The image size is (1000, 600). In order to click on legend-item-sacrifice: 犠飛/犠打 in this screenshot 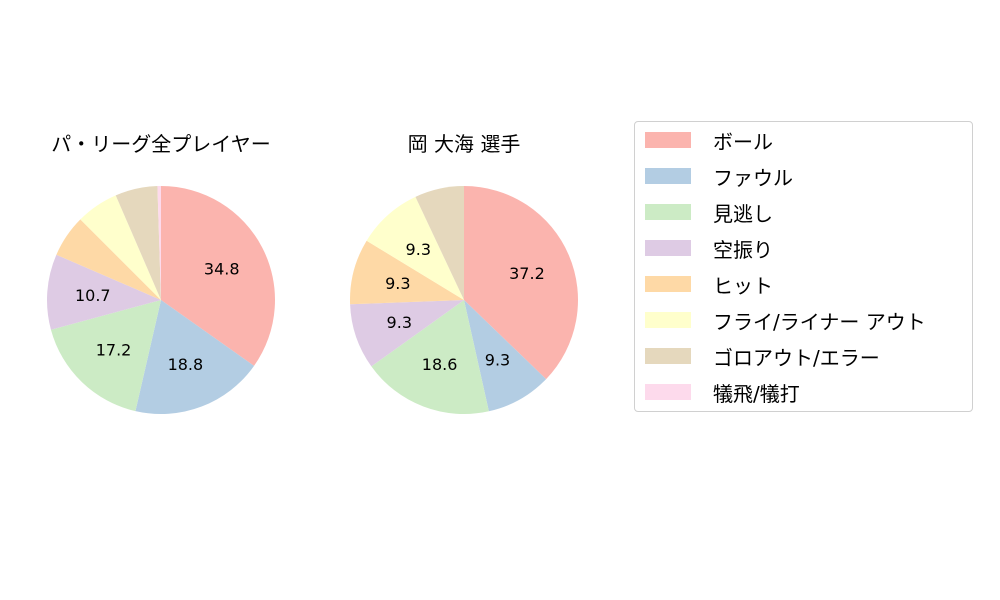, I will do `click(722, 393)`.